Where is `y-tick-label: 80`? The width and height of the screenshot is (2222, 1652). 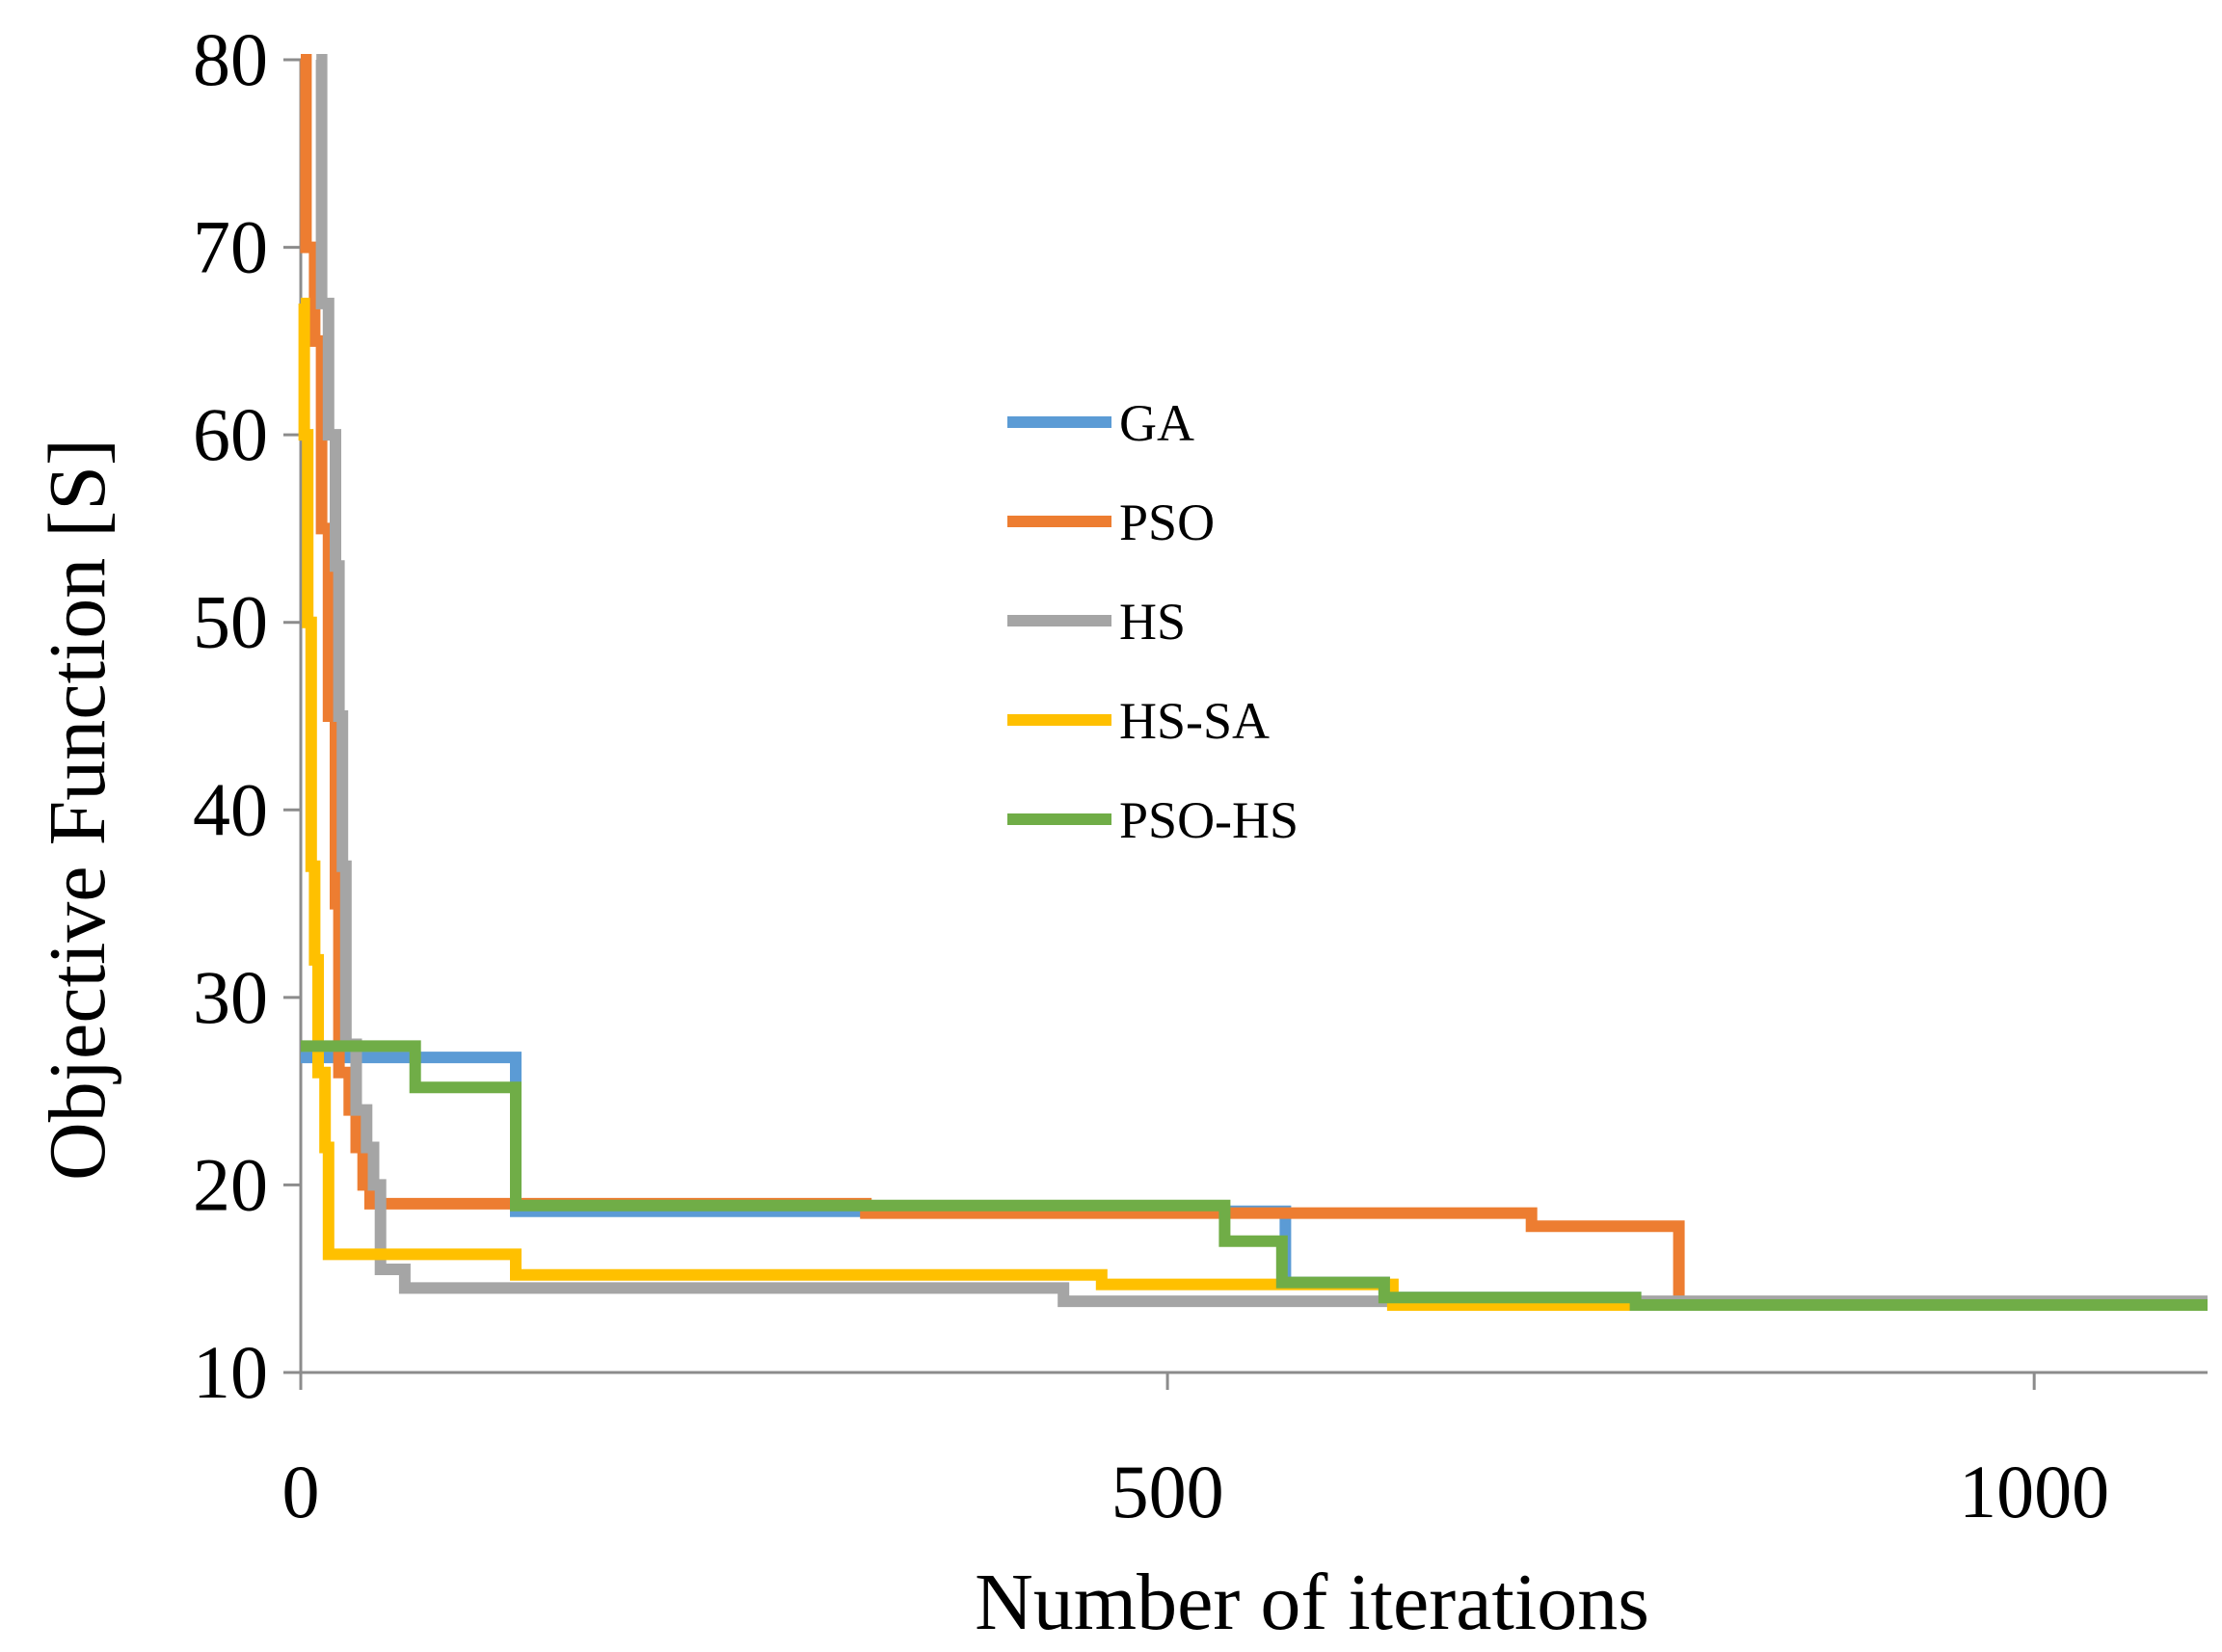 y-tick-label: 80 is located at coordinates (230, 59).